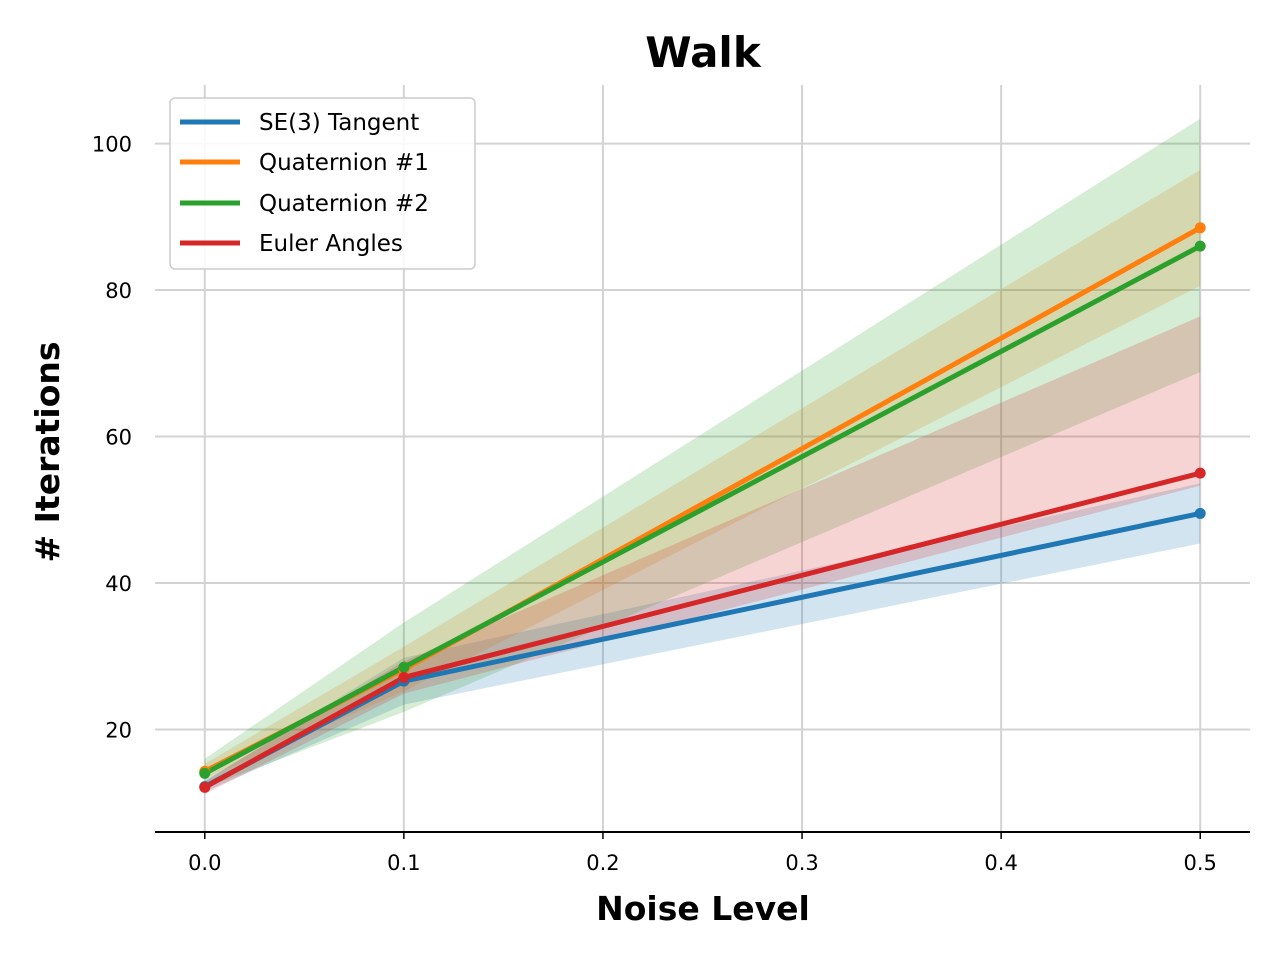  I want to click on x-axis-title: Noise Level, so click(703, 908).